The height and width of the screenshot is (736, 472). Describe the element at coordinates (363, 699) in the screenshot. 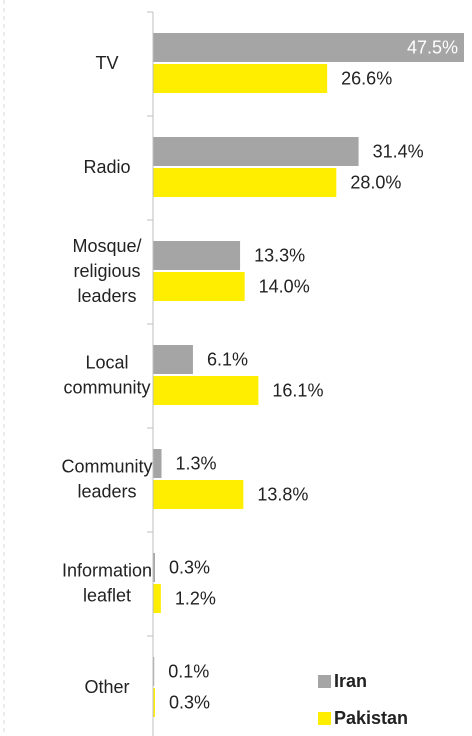

I see `legend: Iran Pakistan` at that location.